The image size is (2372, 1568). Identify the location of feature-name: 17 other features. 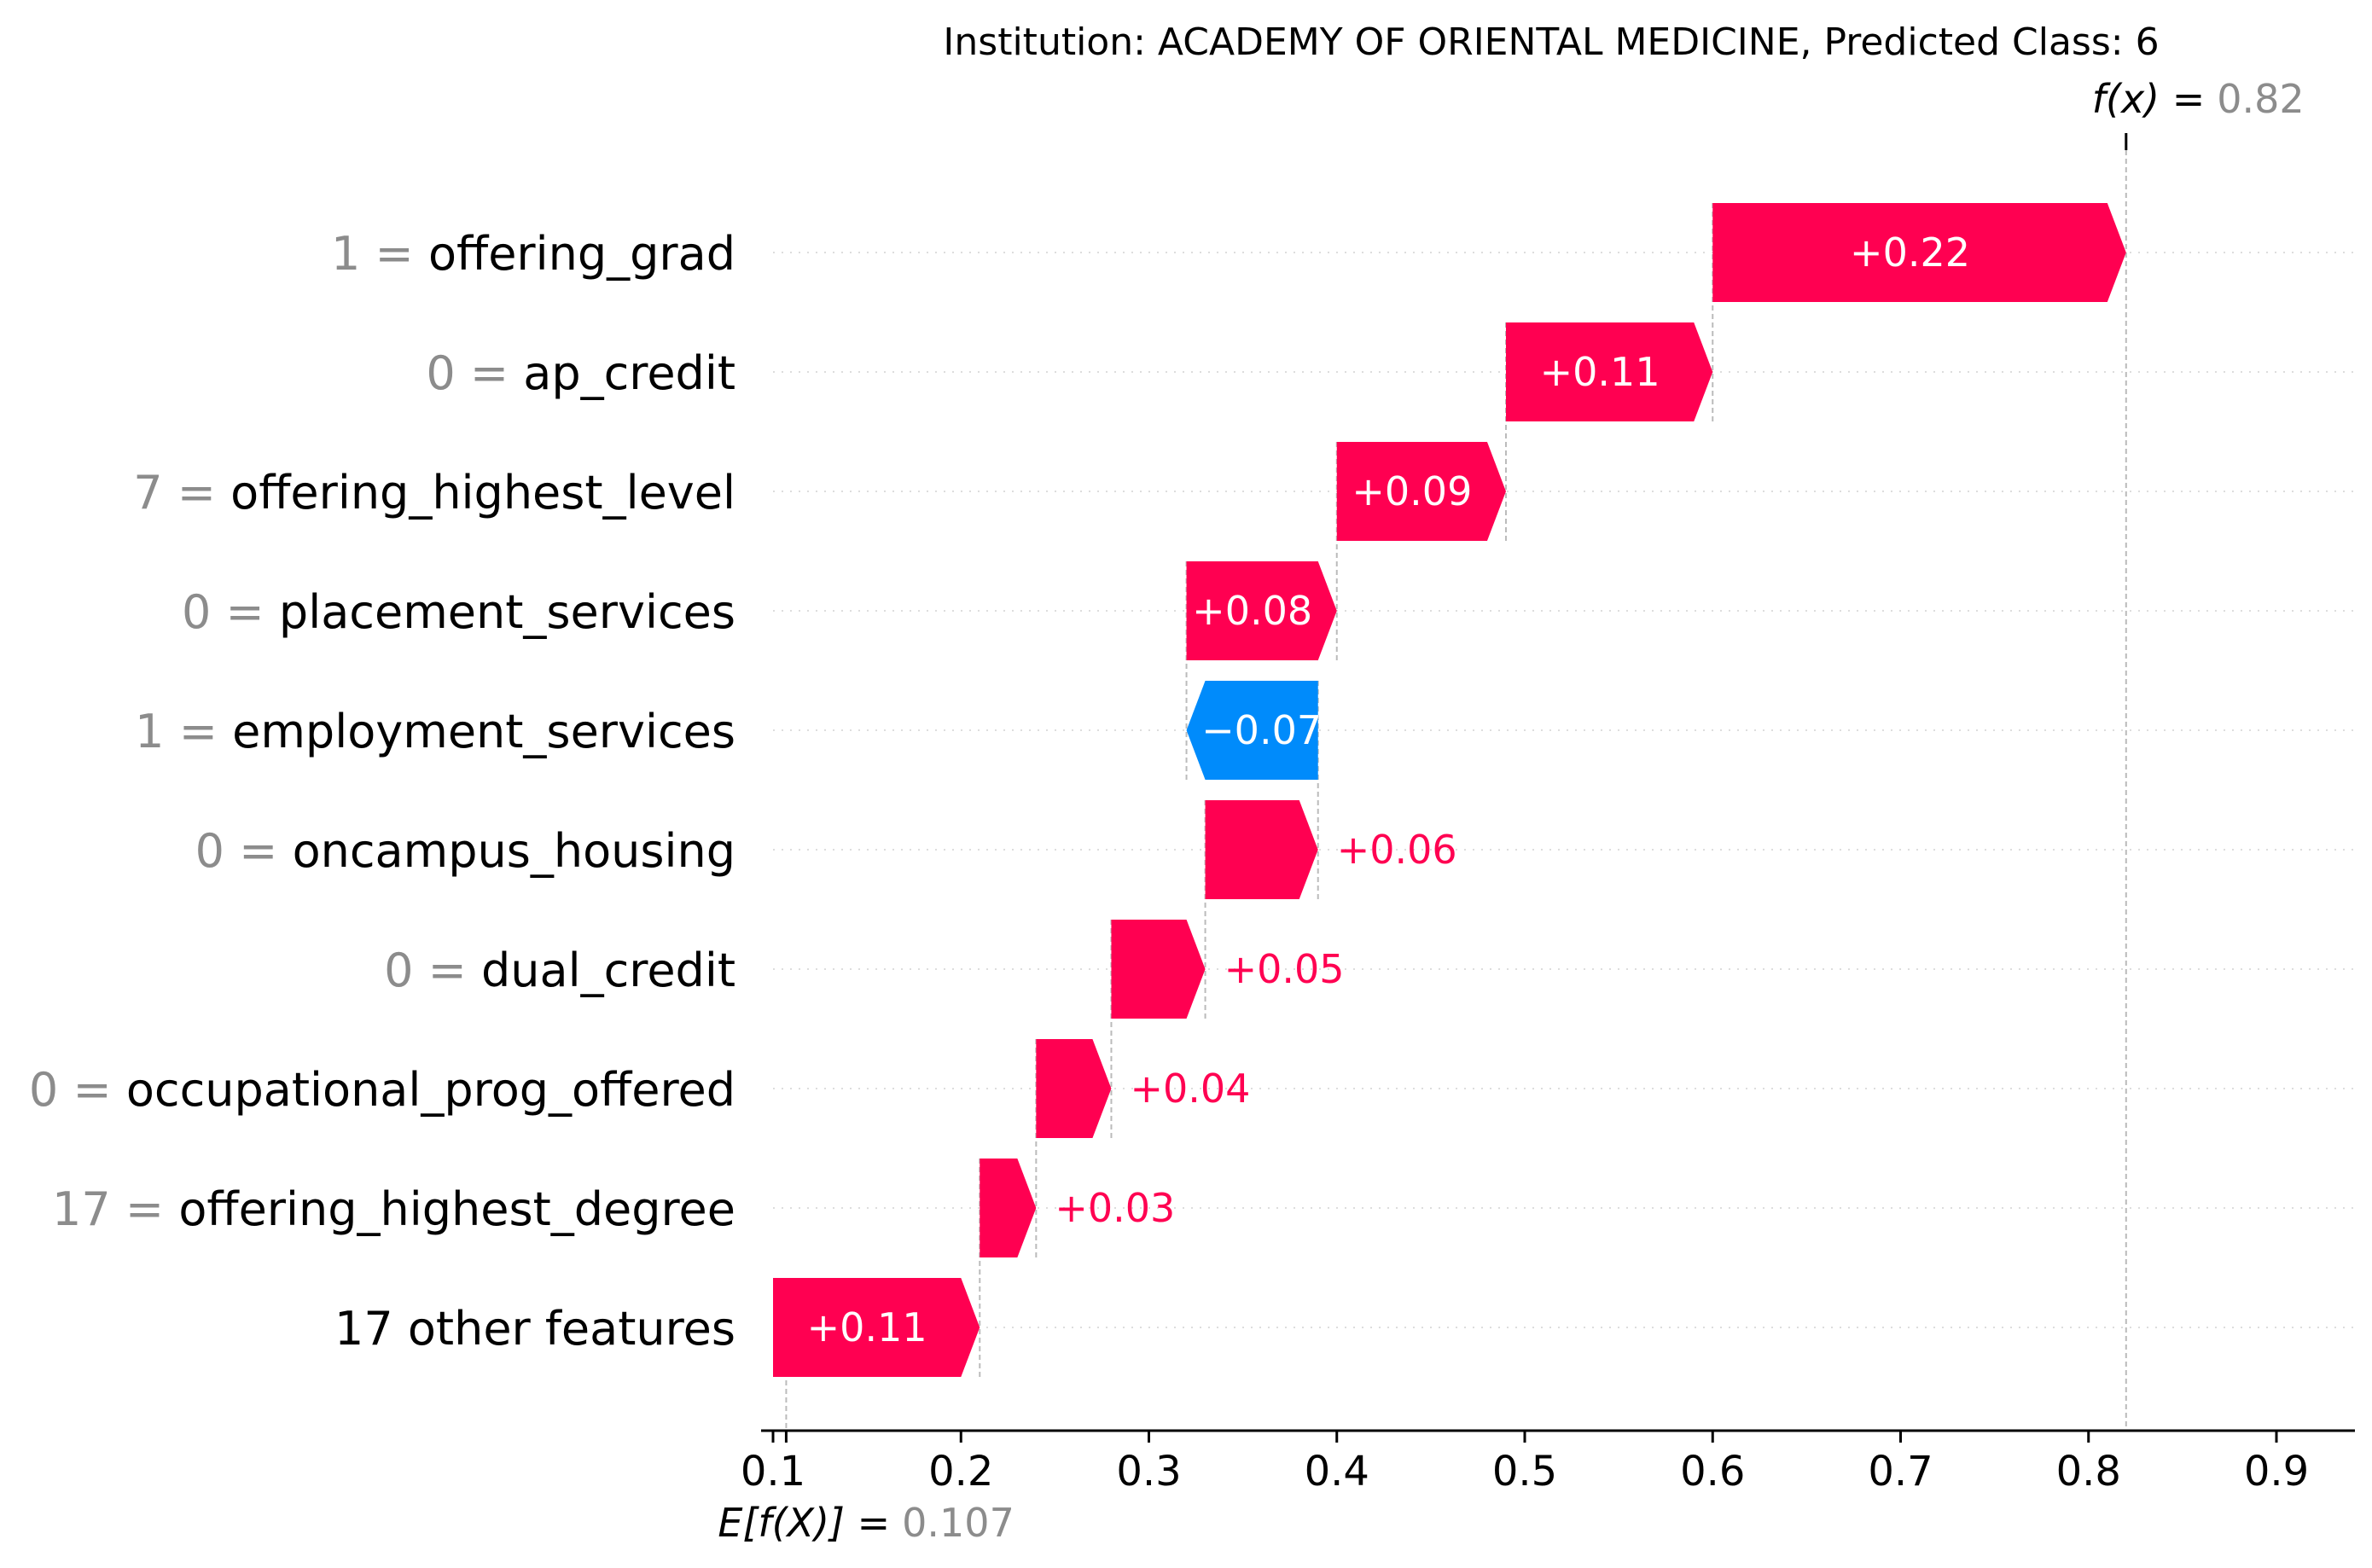
(534, 1329).